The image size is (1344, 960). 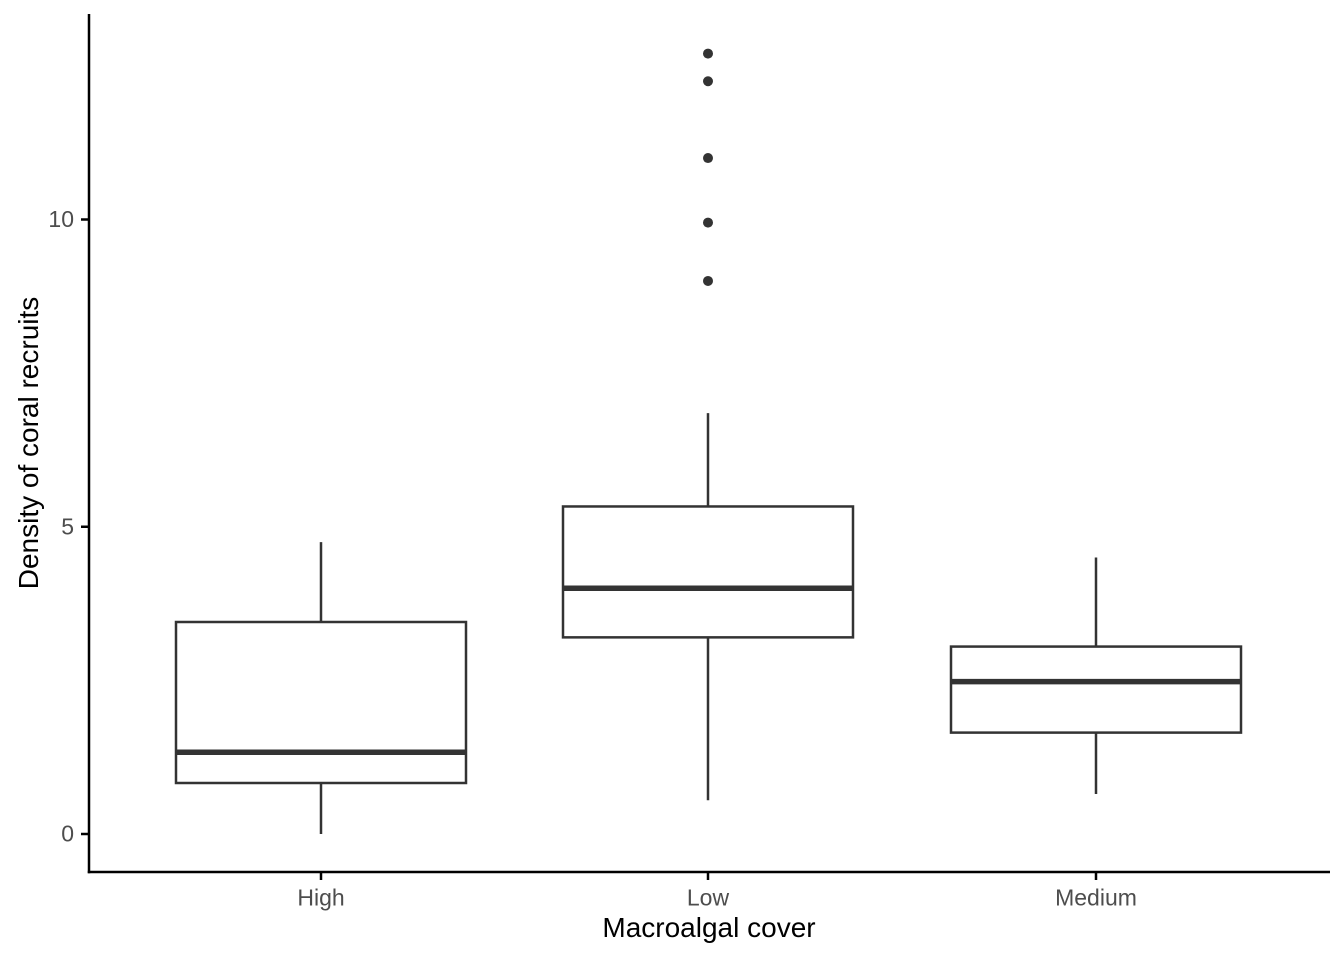 I want to click on box-medium, so click(x=1096, y=689).